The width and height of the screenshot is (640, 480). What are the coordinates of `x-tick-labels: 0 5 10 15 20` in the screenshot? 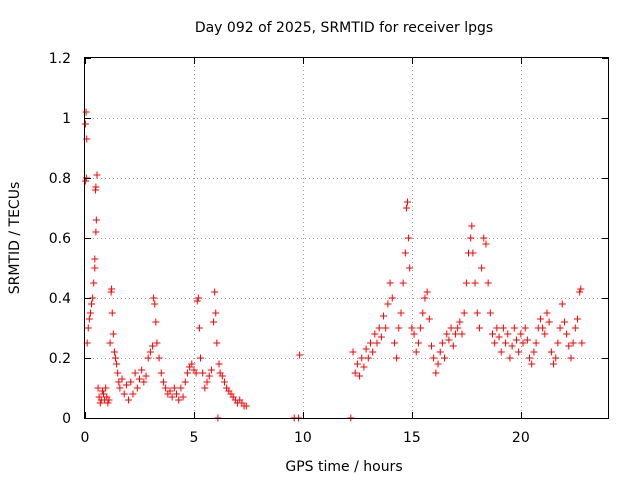 It's located at (305, 438).